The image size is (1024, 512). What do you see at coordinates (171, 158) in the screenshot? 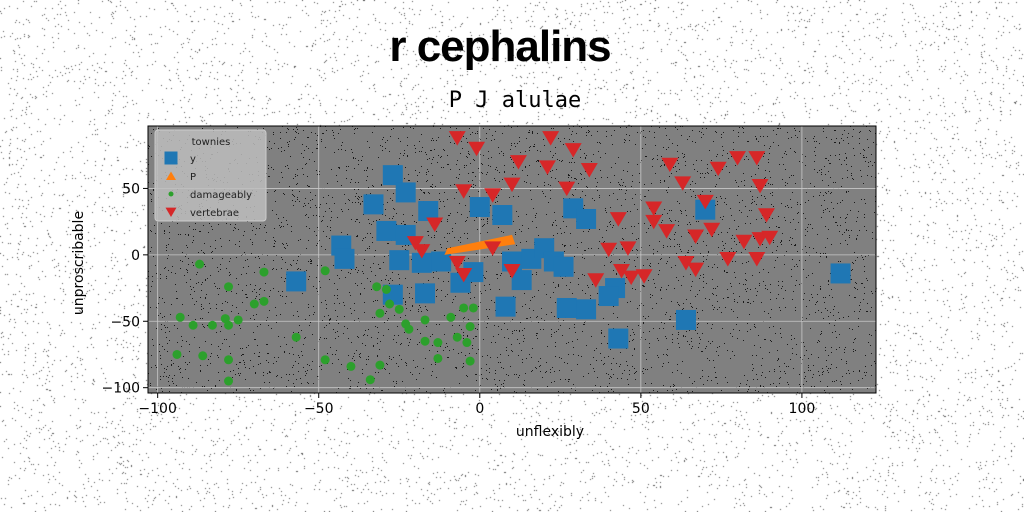
I see `legend-marker-y` at bounding box center [171, 158].